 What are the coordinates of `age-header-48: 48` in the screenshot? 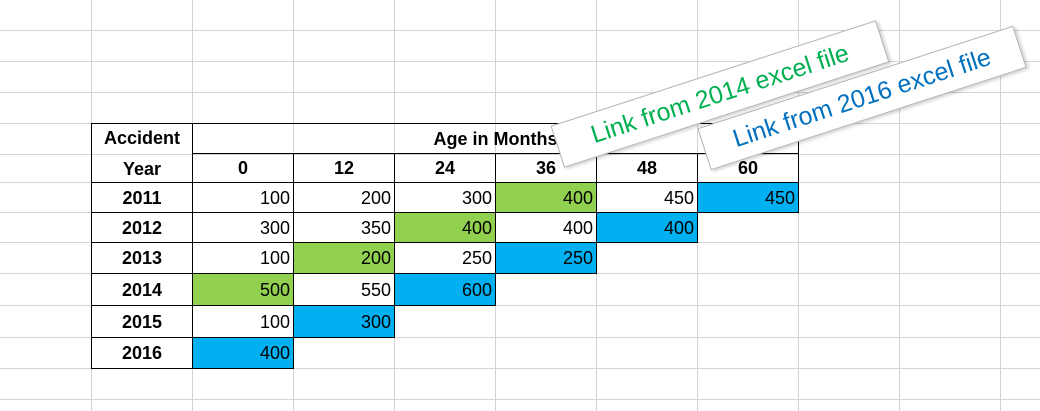 It's located at (647, 168).